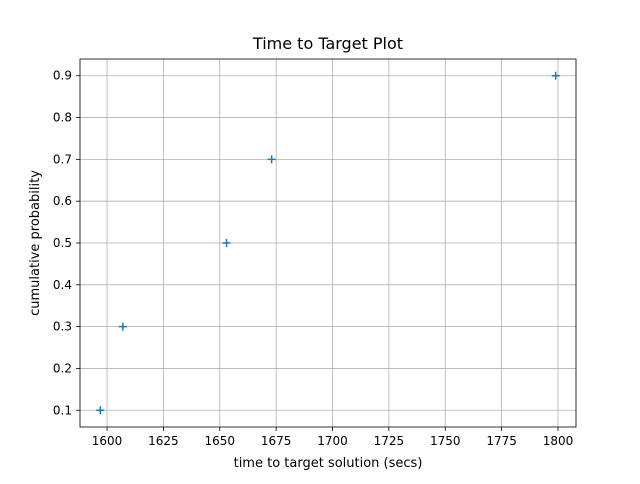  Describe the element at coordinates (445, 441) in the screenshot. I see `x-tick-label: 1750` at that location.